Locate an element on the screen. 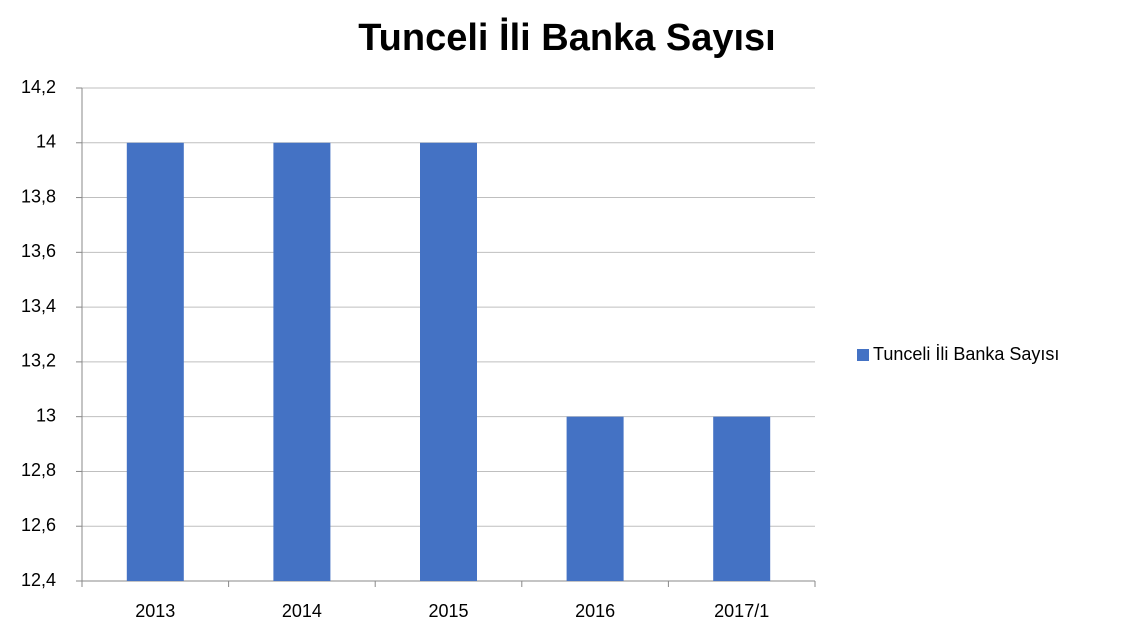 Image resolution: width=1122 pixels, height=635 pixels. x-tick-label: 2016 is located at coordinates (595, 611).